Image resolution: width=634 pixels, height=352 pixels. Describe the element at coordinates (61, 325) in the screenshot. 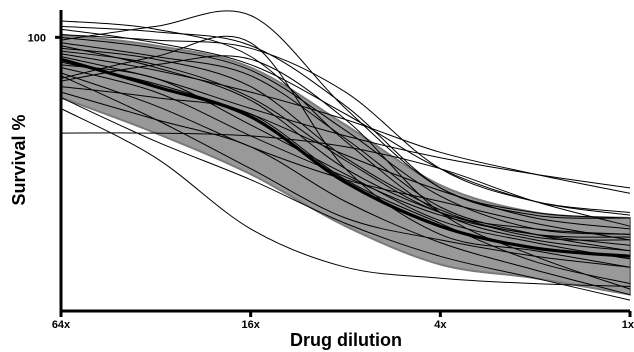

I see `x-tick-label: 64x` at that location.